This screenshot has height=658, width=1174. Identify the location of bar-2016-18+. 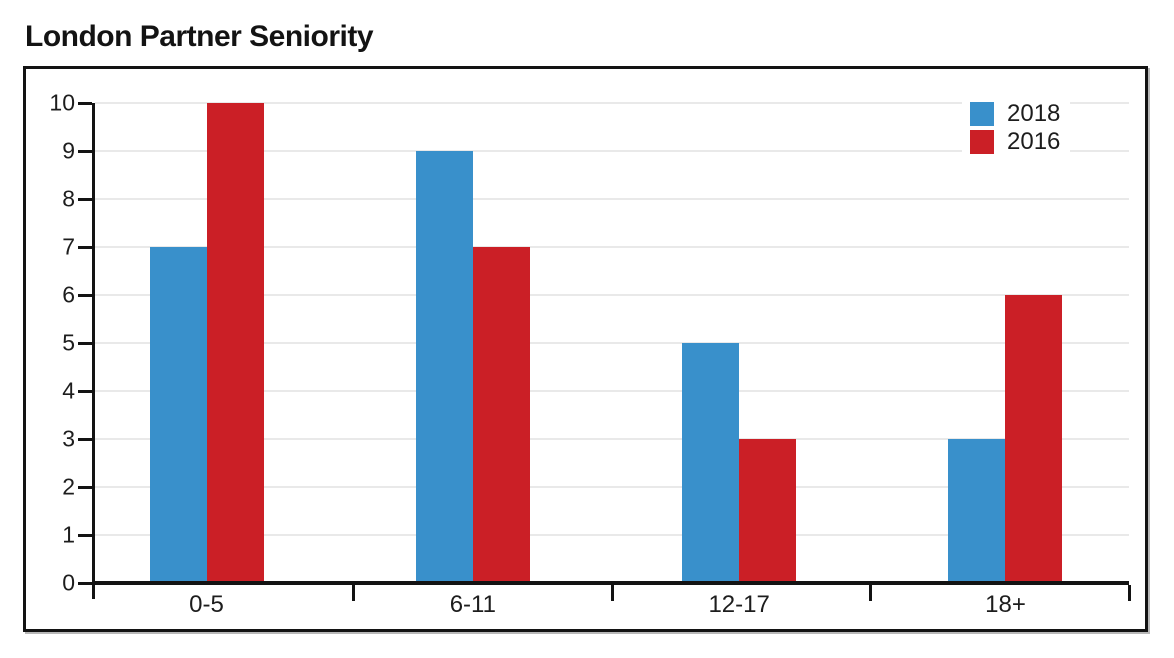
(1034, 439).